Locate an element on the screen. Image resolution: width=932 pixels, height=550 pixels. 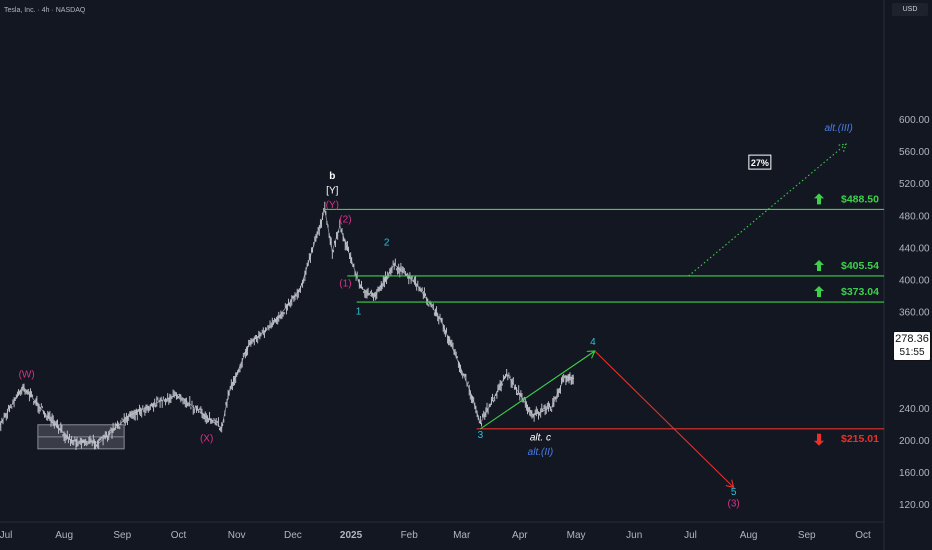
wave-label: (X) is located at coordinates (206, 438).